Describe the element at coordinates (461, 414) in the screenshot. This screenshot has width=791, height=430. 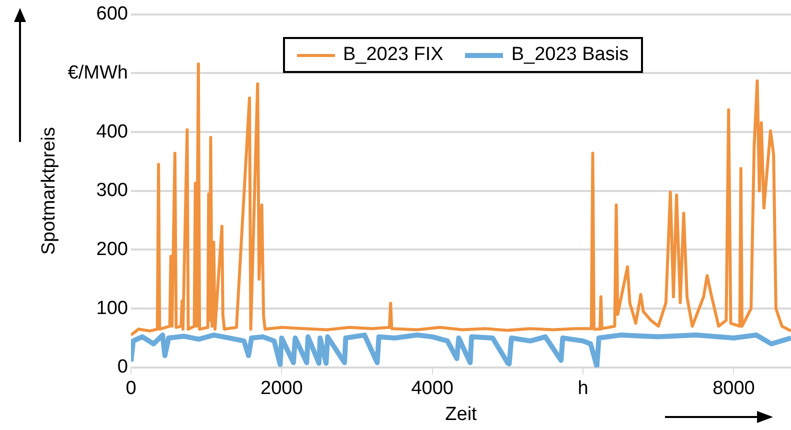
I see `x-axis-title: Zeit` at that location.